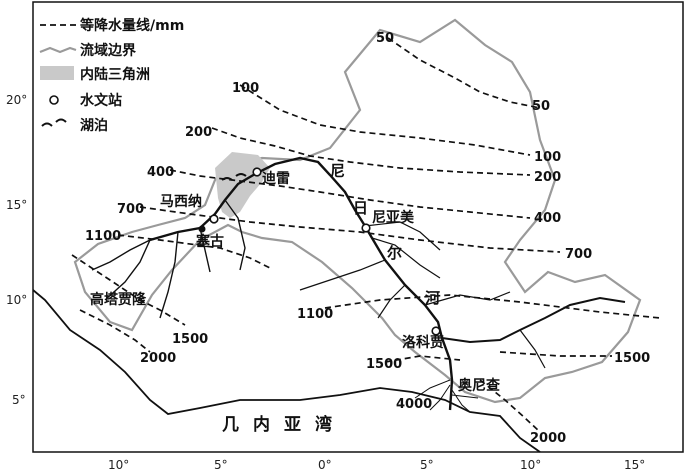 This screenshot has width=686, height=476. Describe the element at coordinates (315, 314) in the screenshot. I see `label-1100-b: 1100` at that location.